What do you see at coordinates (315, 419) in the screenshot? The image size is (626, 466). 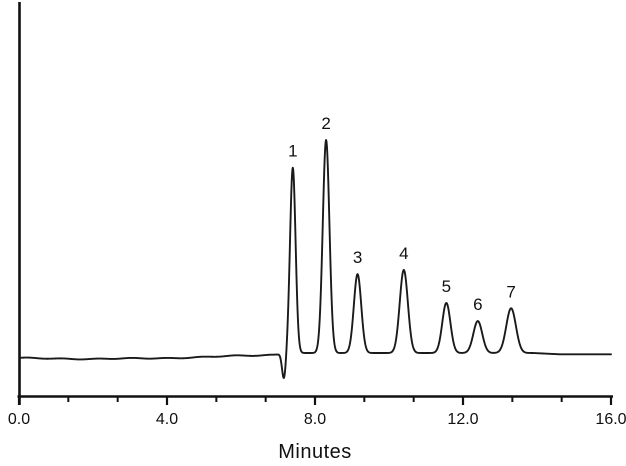 I see `x-tick-label: 8.0` at bounding box center [315, 419].